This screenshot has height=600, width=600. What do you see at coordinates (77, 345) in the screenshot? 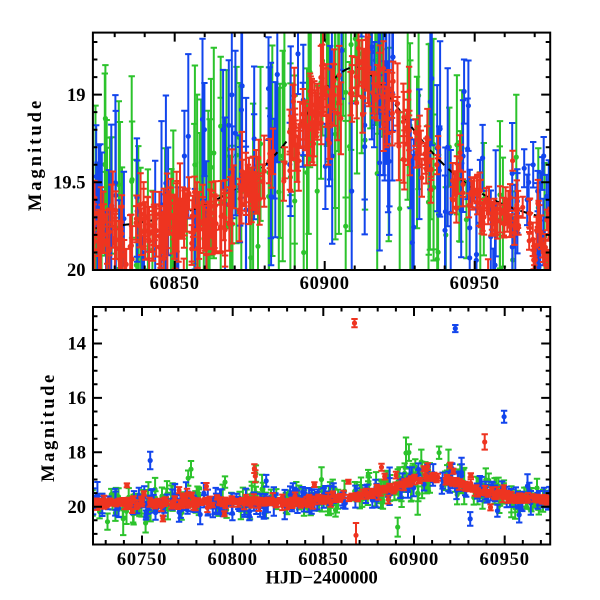
I see `svg-text: 14` at bounding box center [77, 345].